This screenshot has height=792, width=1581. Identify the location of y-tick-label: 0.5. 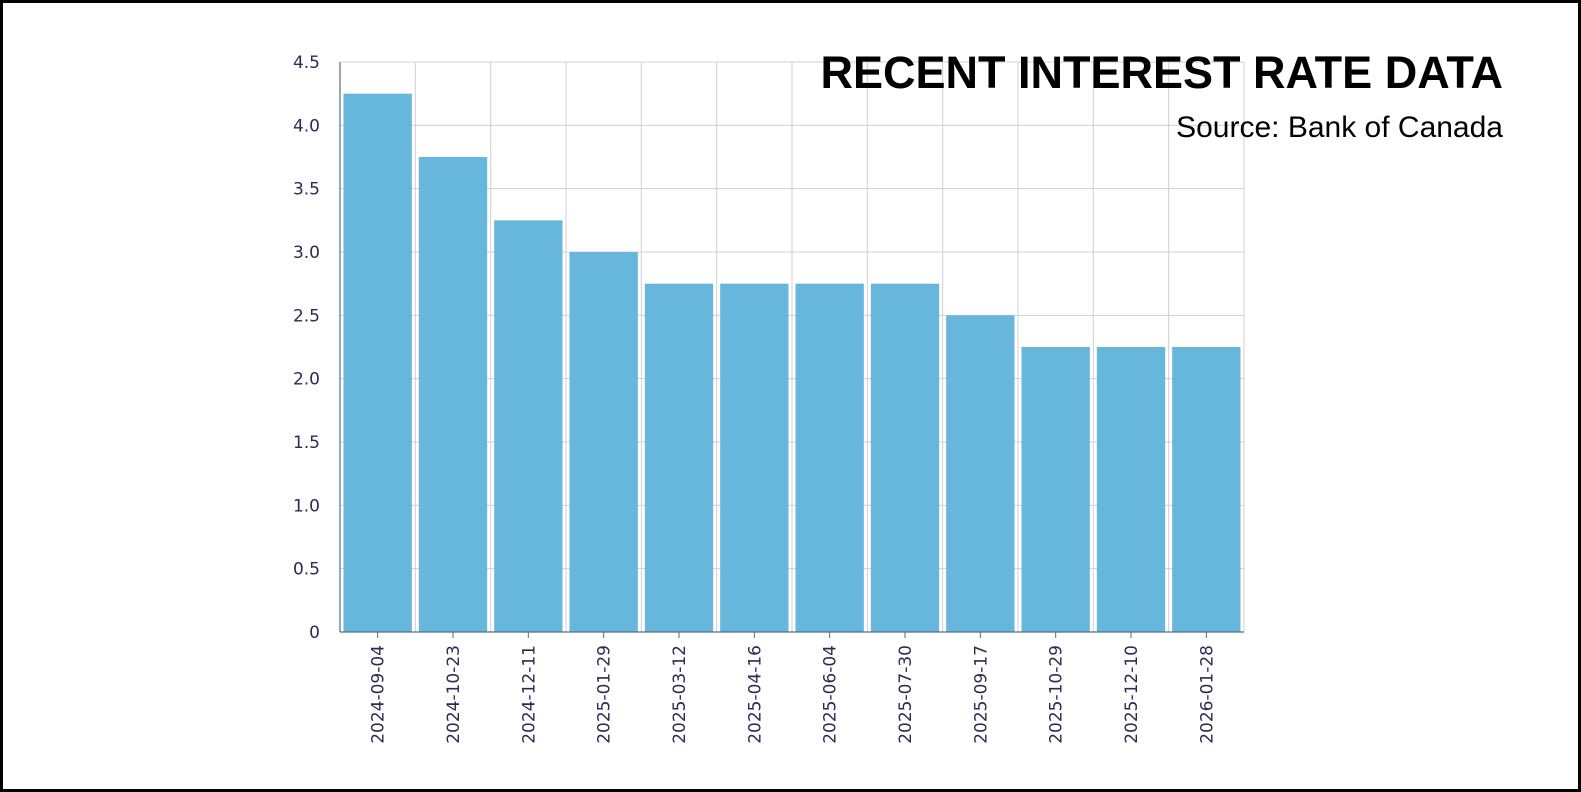
(306, 570).